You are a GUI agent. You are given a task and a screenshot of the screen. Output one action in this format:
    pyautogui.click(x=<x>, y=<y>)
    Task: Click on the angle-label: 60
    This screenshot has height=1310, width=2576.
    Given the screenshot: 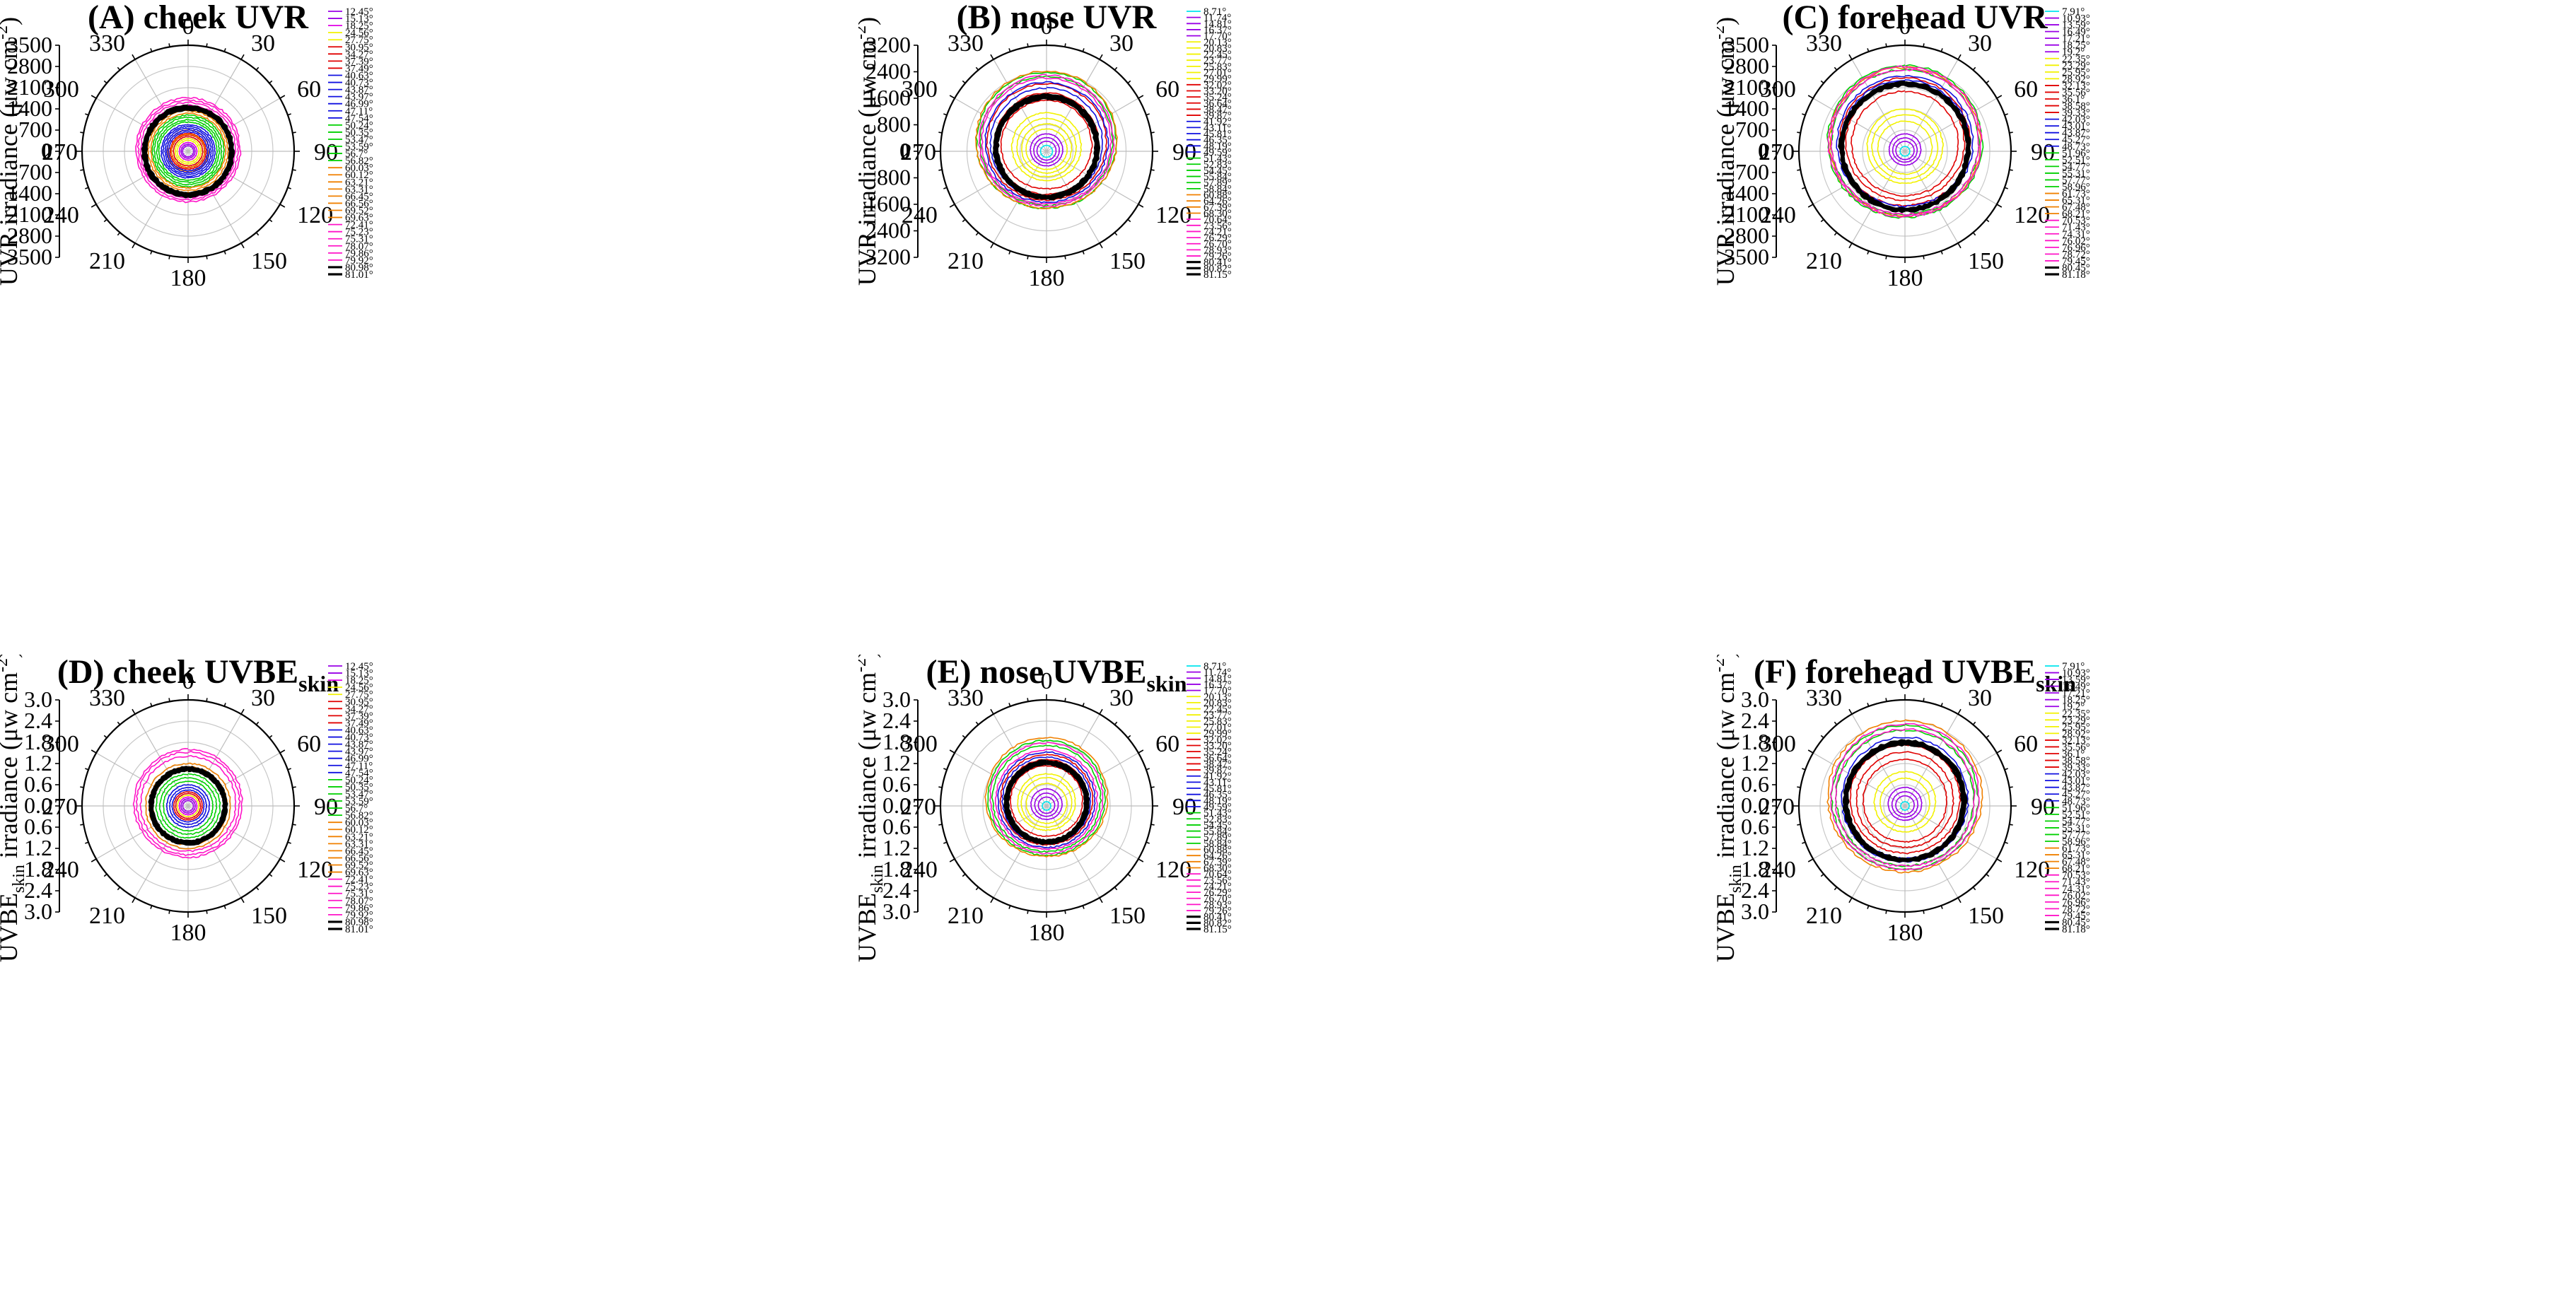 What is the action you would take?
    pyautogui.click(x=309, y=744)
    